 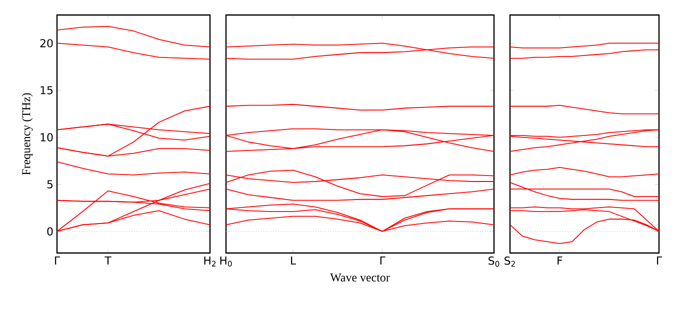 I want to click on x-tick-label: H$_{2}$, so click(x=210, y=261).